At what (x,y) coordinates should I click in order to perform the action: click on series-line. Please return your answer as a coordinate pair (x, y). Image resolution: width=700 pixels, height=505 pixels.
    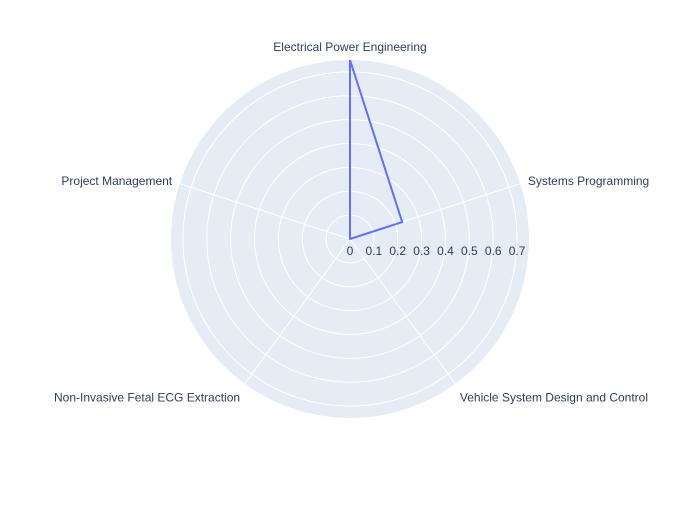
    Looking at the image, I should click on (376, 149).